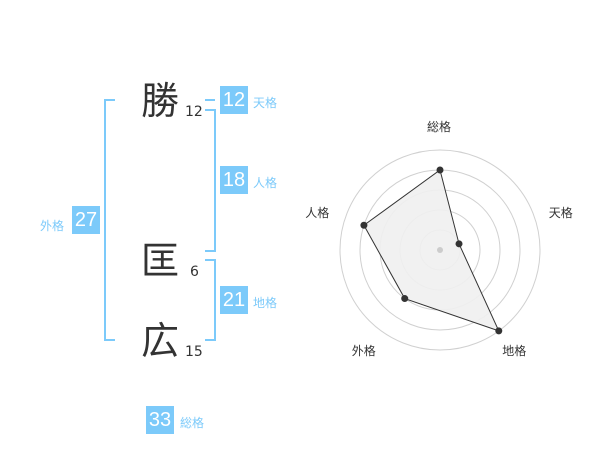  Describe the element at coordinates (194, 352) in the screenshot. I see `stroke-count-3: 15` at that location.